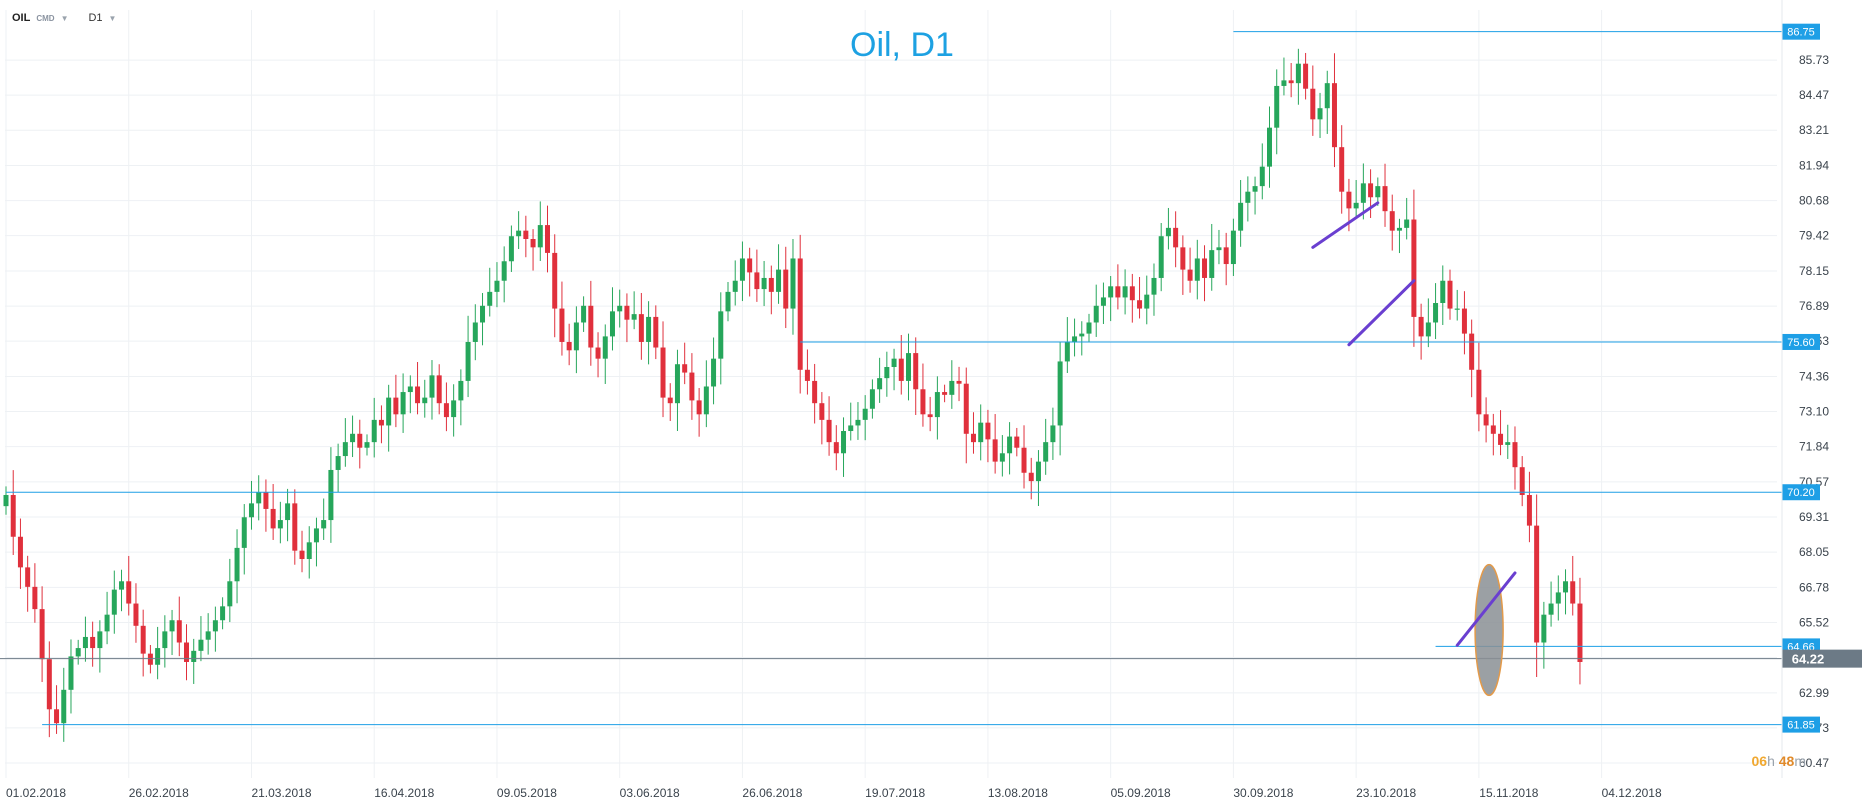 The image size is (1866, 806). I want to click on y-tick-label: 76.89, so click(1814, 306).